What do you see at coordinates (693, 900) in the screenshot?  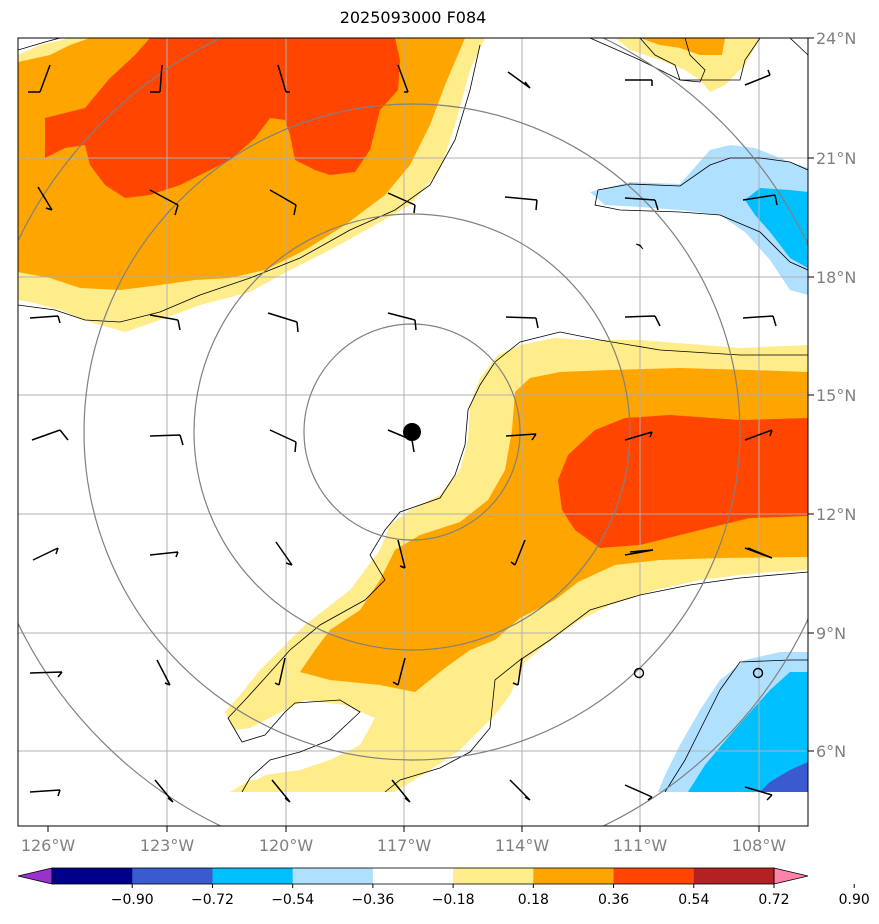 I see `colorbar-tick-label: 0.54` at bounding box center [693, 900].